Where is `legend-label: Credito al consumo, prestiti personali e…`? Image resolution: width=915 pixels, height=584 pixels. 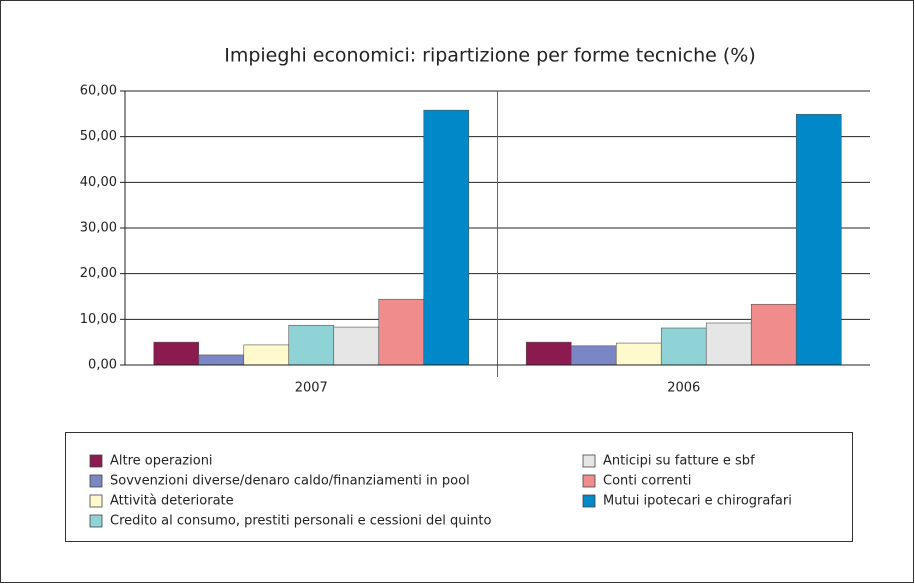 legend-label: Credito al consumo, prestiti personali e… is located at coordinates (300, 521).